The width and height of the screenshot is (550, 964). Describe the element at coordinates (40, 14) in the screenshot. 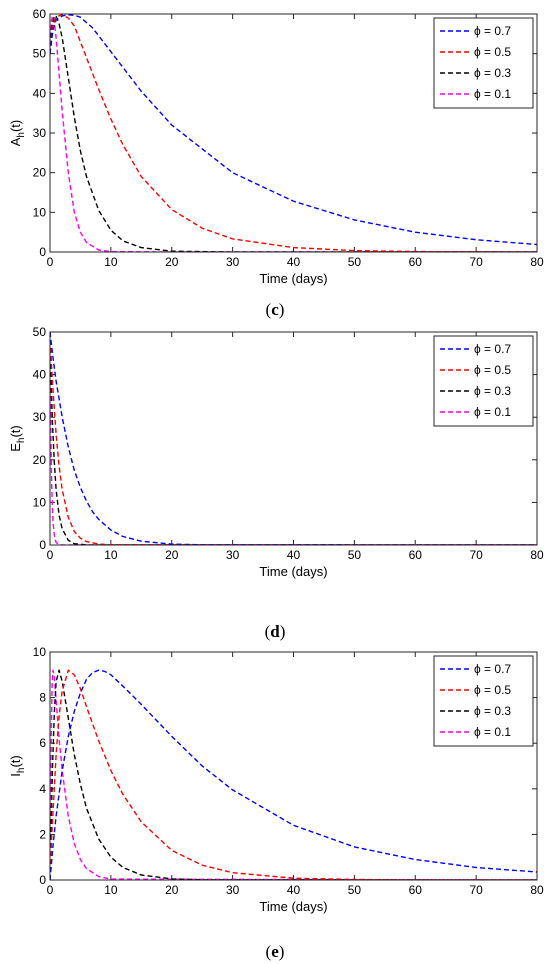

I see `y-tick-label: 60` at that location.